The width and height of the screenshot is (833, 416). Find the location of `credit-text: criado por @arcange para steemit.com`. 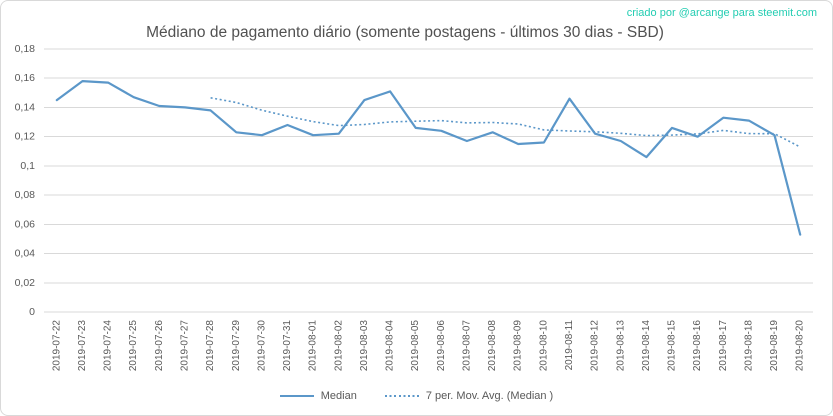

credit-text: criado por @arcange para steemit.com is located at coordinates (721, 13).